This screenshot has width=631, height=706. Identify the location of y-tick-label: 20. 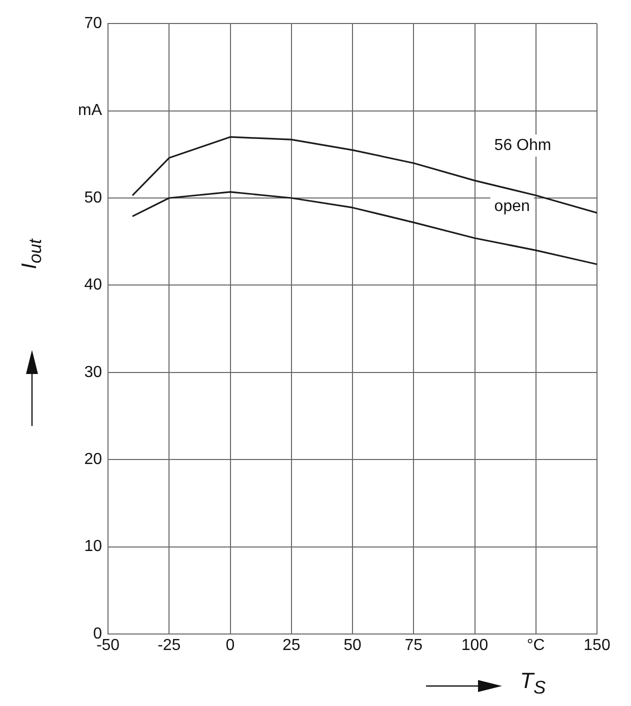
(93, 459).